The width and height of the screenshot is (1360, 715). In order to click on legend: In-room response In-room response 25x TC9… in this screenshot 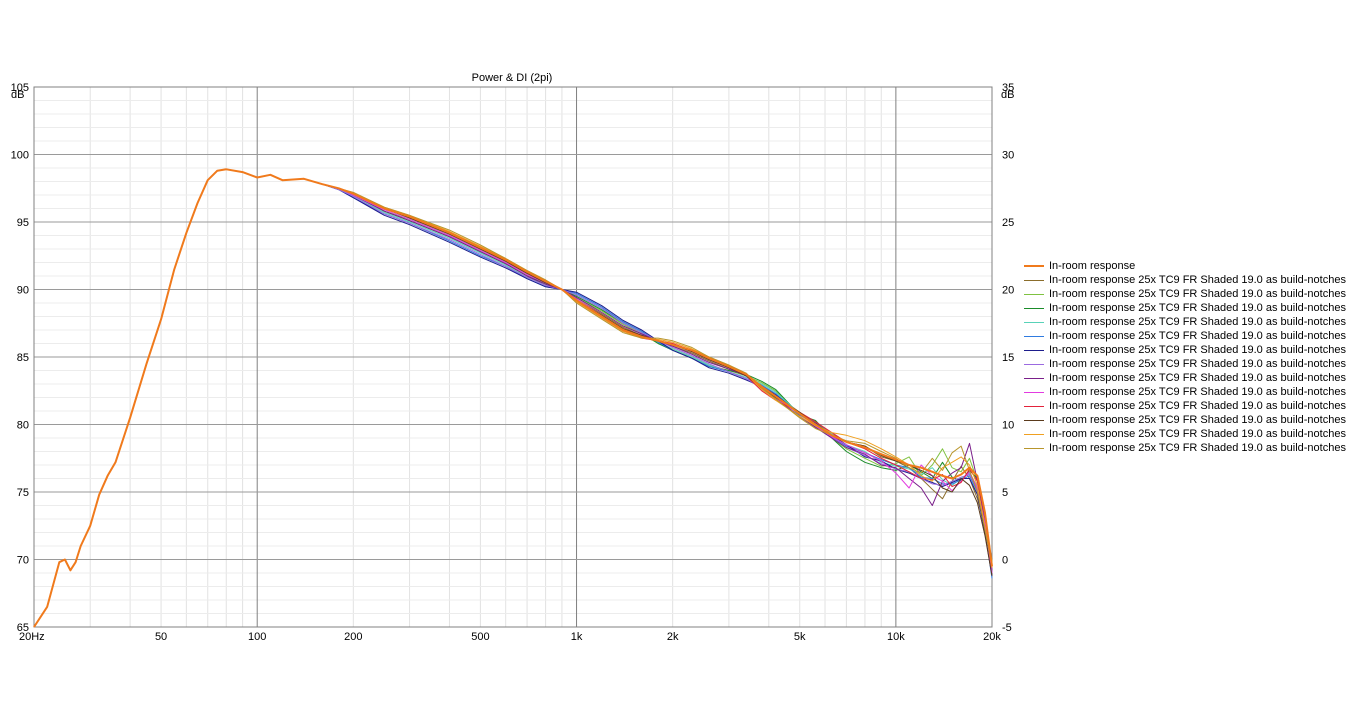, I will do `click(1185, 357)`.